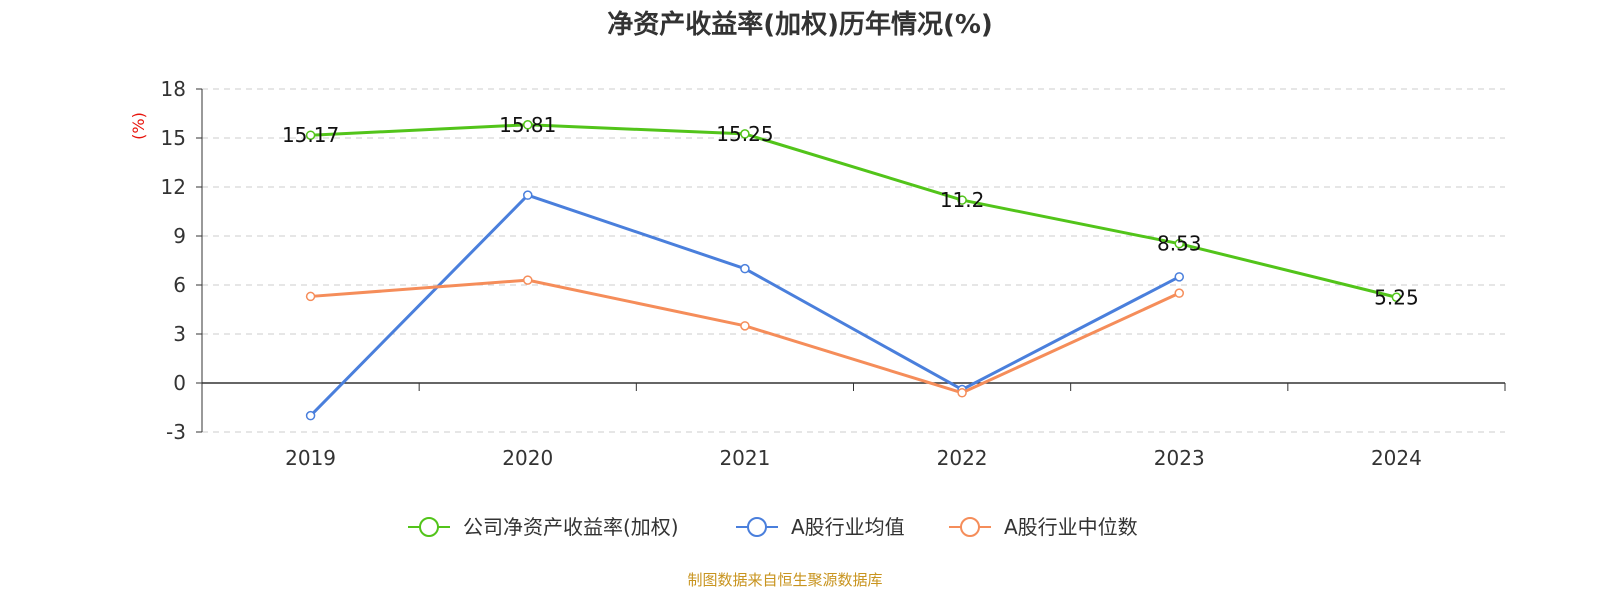 The height and width of the screenshot is (600, 1600). I want to click on legend: 公司净资产收益率(加权) A股行业均值 A股行业中位数, so click(773, 527).